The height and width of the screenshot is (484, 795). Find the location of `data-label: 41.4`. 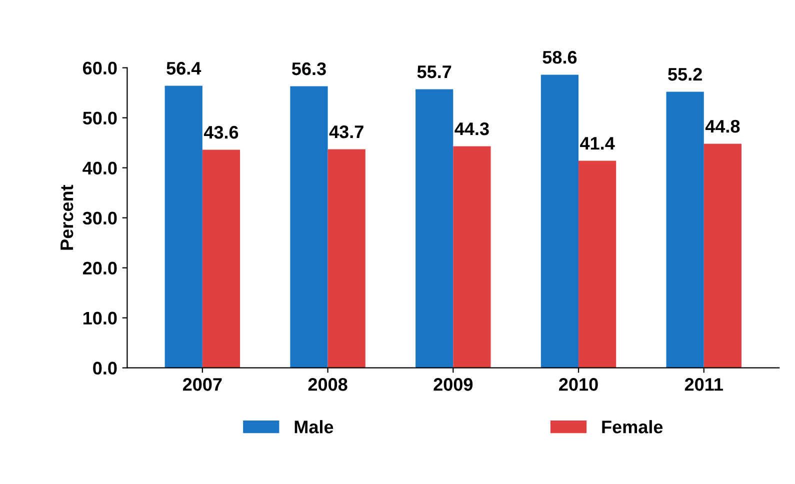

data-label: 41.4 is located at coordinates (597, 143).